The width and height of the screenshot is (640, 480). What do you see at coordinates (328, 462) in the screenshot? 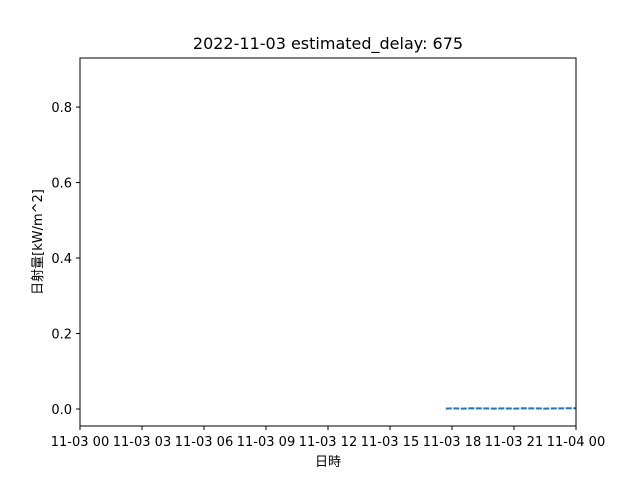
I see `x-axis-label: 日時` at bounding box center [328, 462].